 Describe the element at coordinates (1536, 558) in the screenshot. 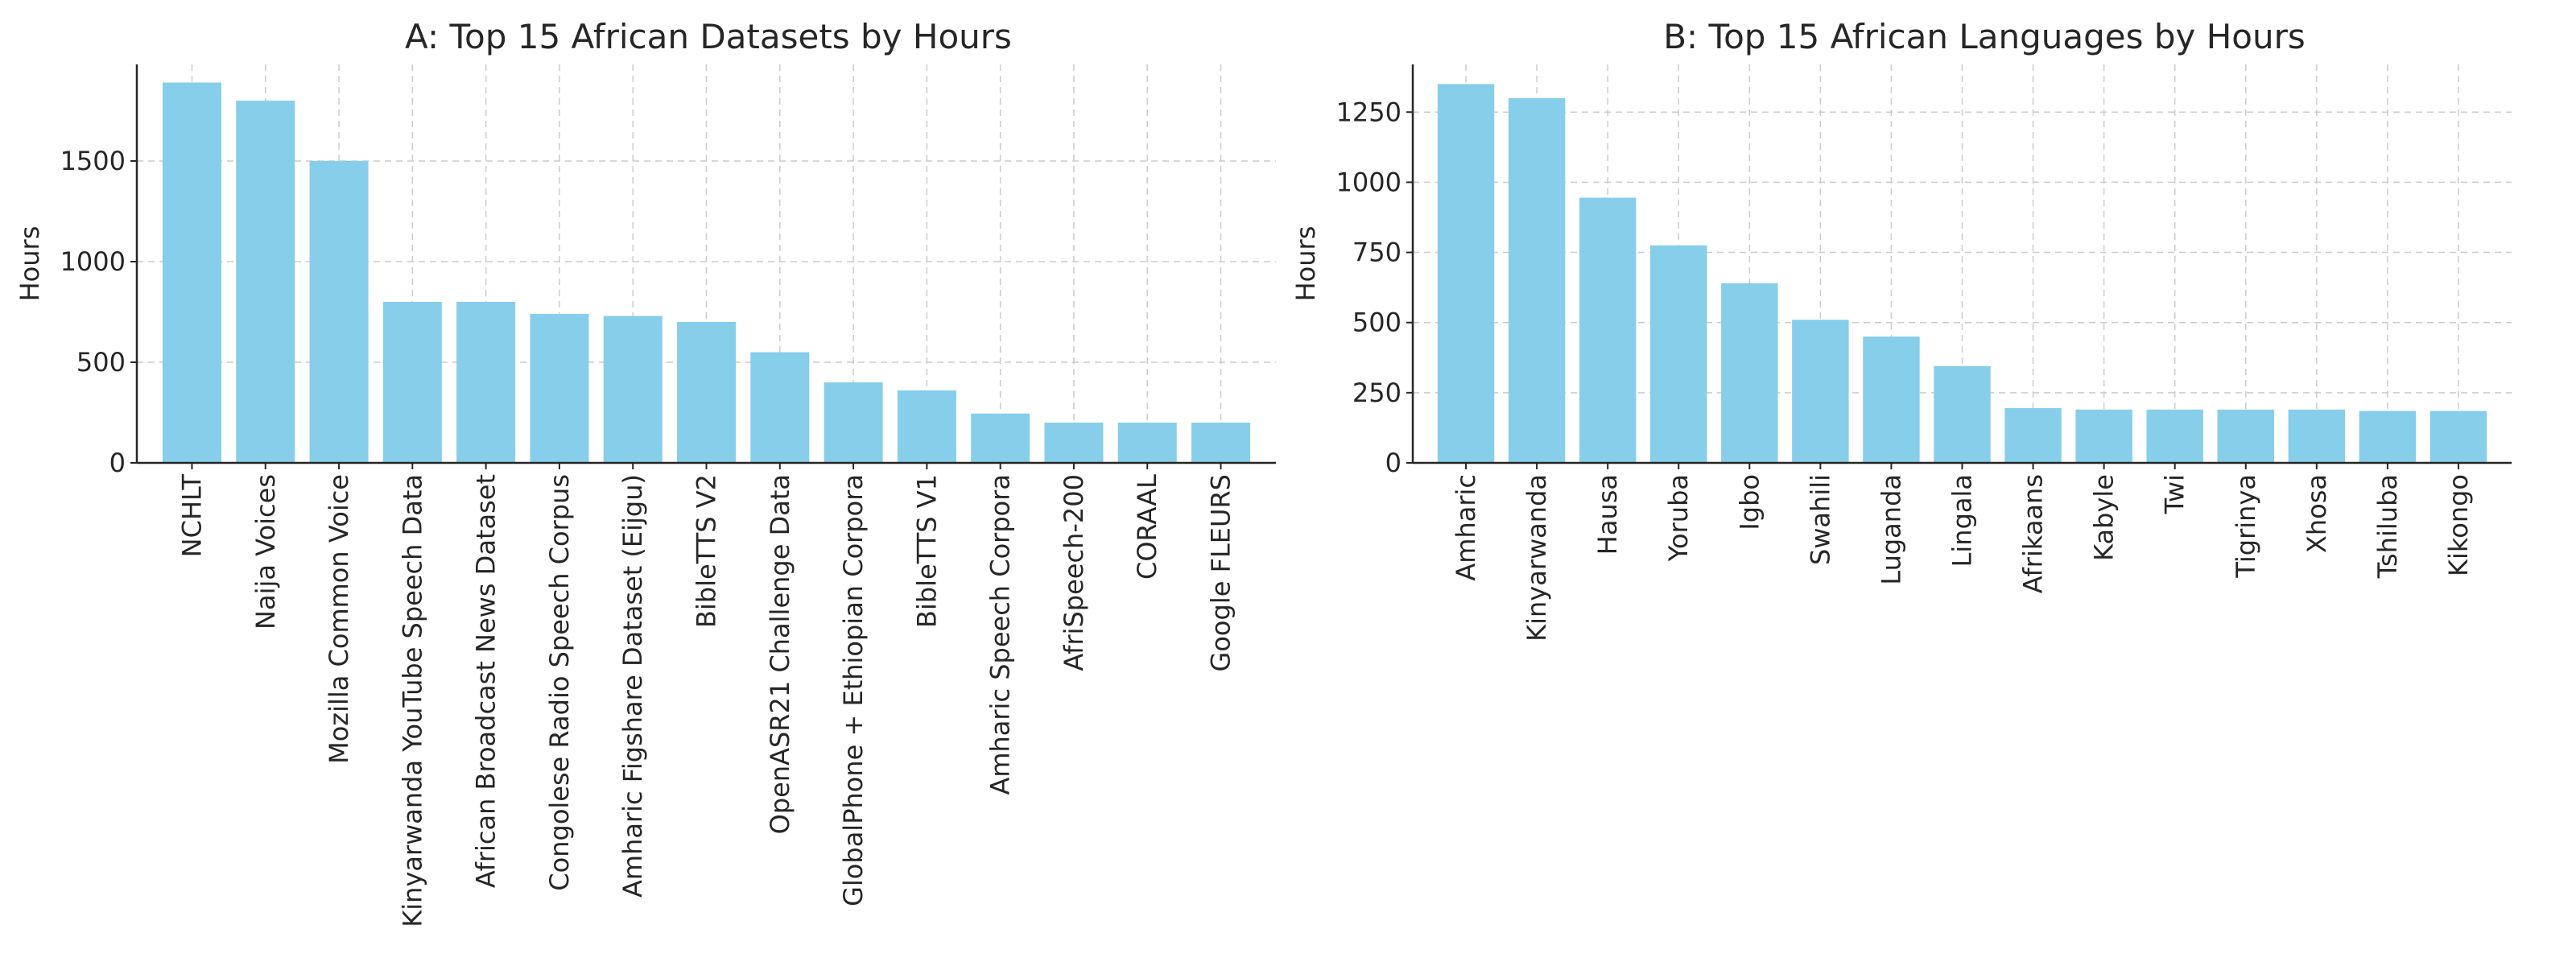

I see `x-tick-label: Kinyarwanda` at that location.